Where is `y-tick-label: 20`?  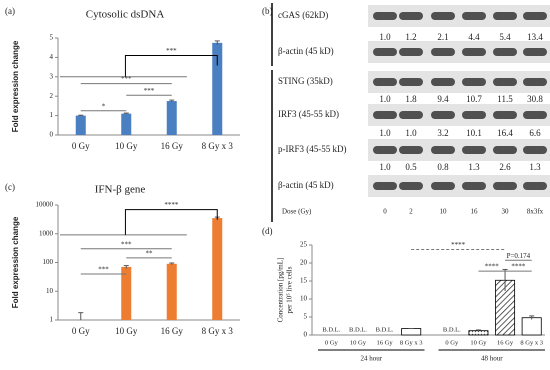
y-tick-label: 20 is located at coordinates (304, 263).